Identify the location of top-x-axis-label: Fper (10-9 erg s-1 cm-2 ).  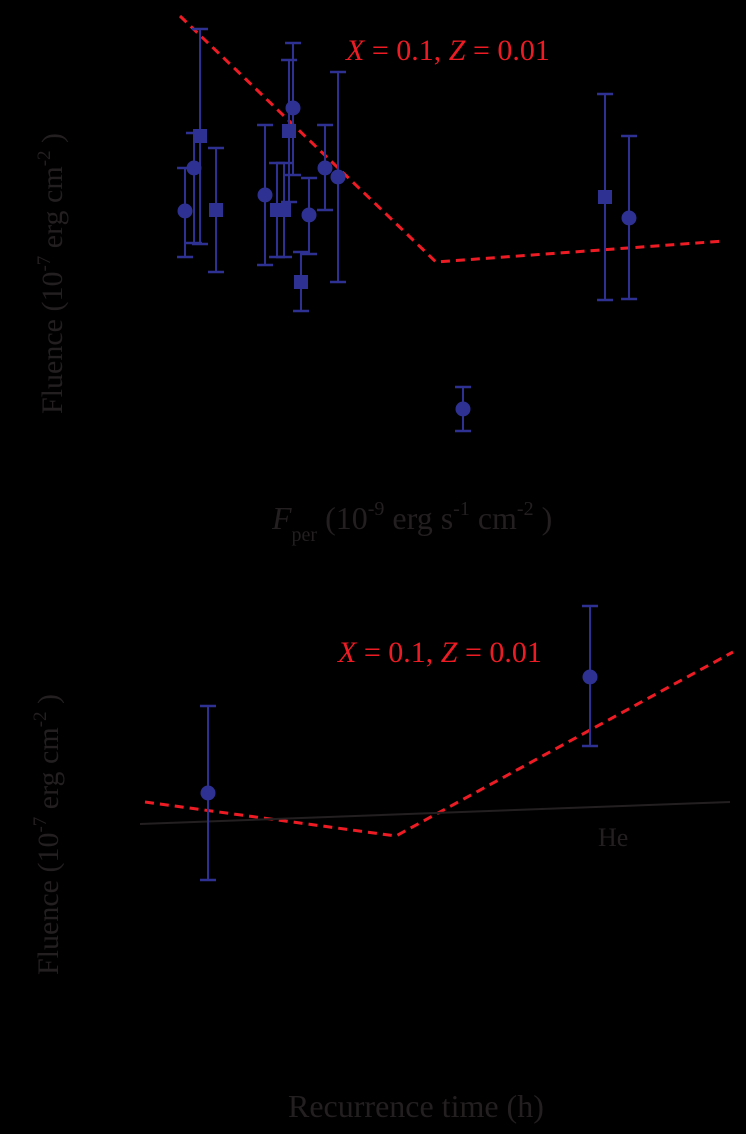
(412, 522).